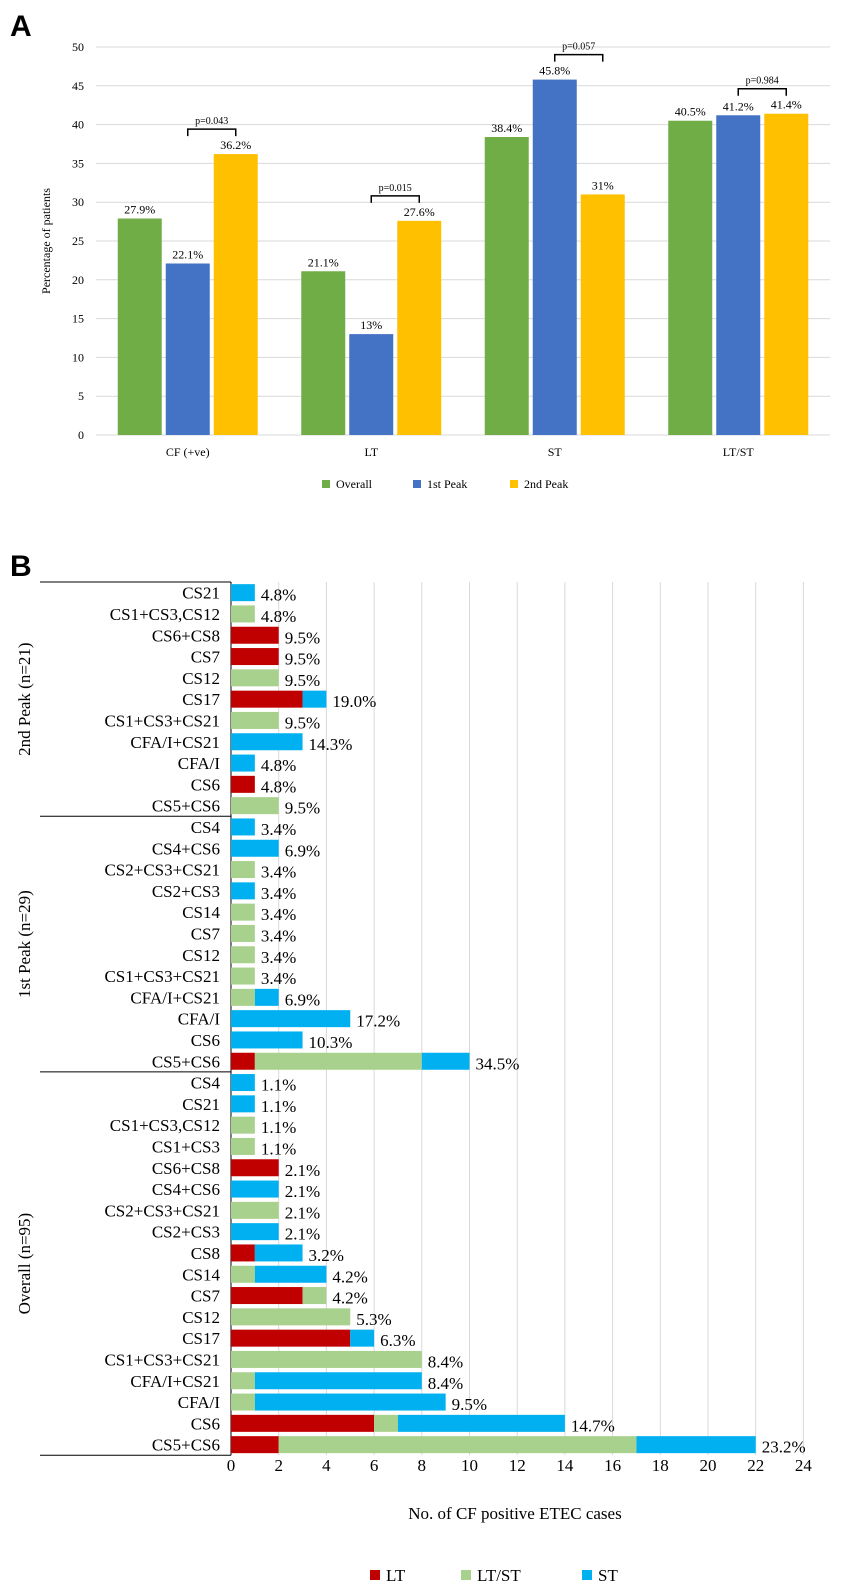  Describe the element at coordinates (165, 1125) in the screenshot. I see `category-label: CS1+CS3,CS12` at that location.